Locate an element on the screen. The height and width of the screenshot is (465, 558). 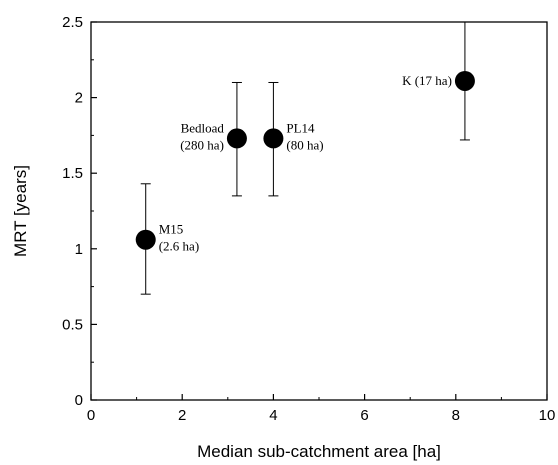
point-label: Bedload is located at coordinates (203, 127).